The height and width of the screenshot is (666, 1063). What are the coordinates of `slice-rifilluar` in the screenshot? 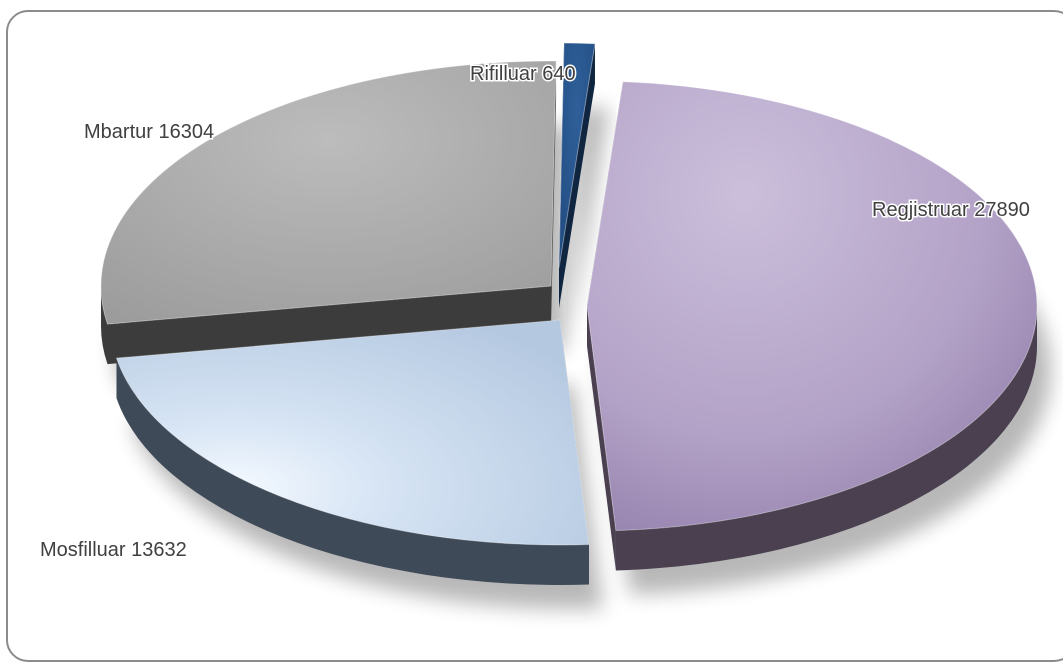 It's located at (577, 155).